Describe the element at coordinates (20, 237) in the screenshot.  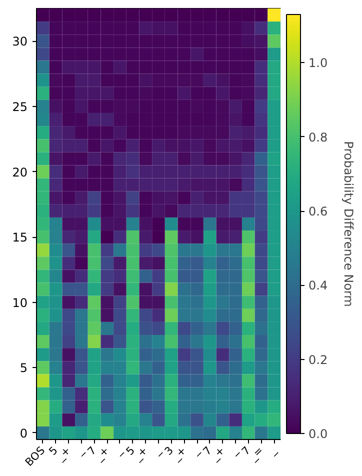
I see `y-tick-label: 15` at that location.